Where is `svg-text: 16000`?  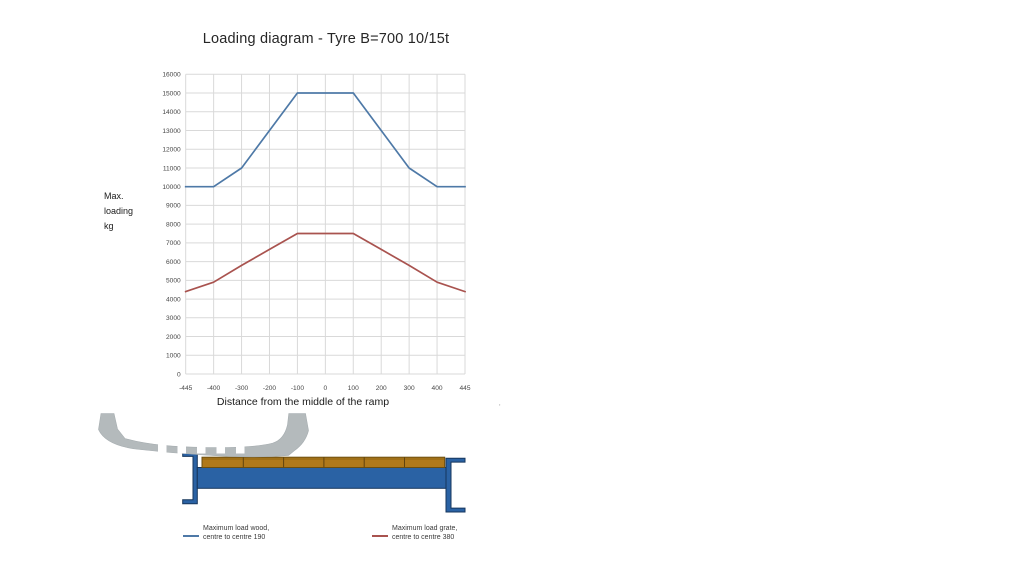 svg-text: 16000 is located at coordinates (171, 75).